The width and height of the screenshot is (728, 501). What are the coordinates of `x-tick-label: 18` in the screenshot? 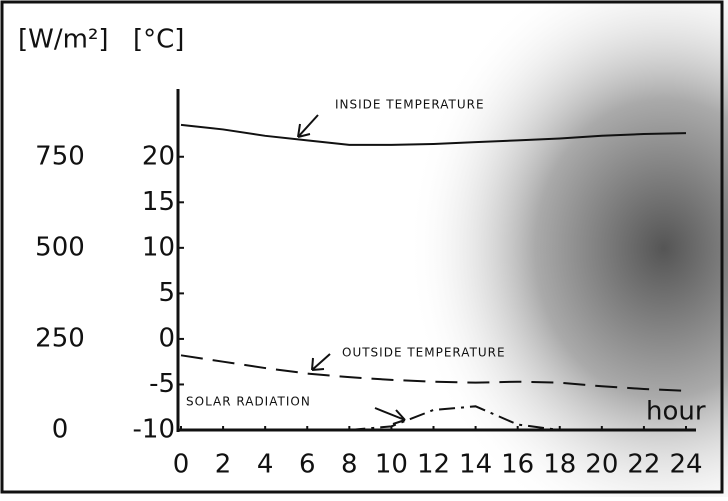 It's located at (559, 465).